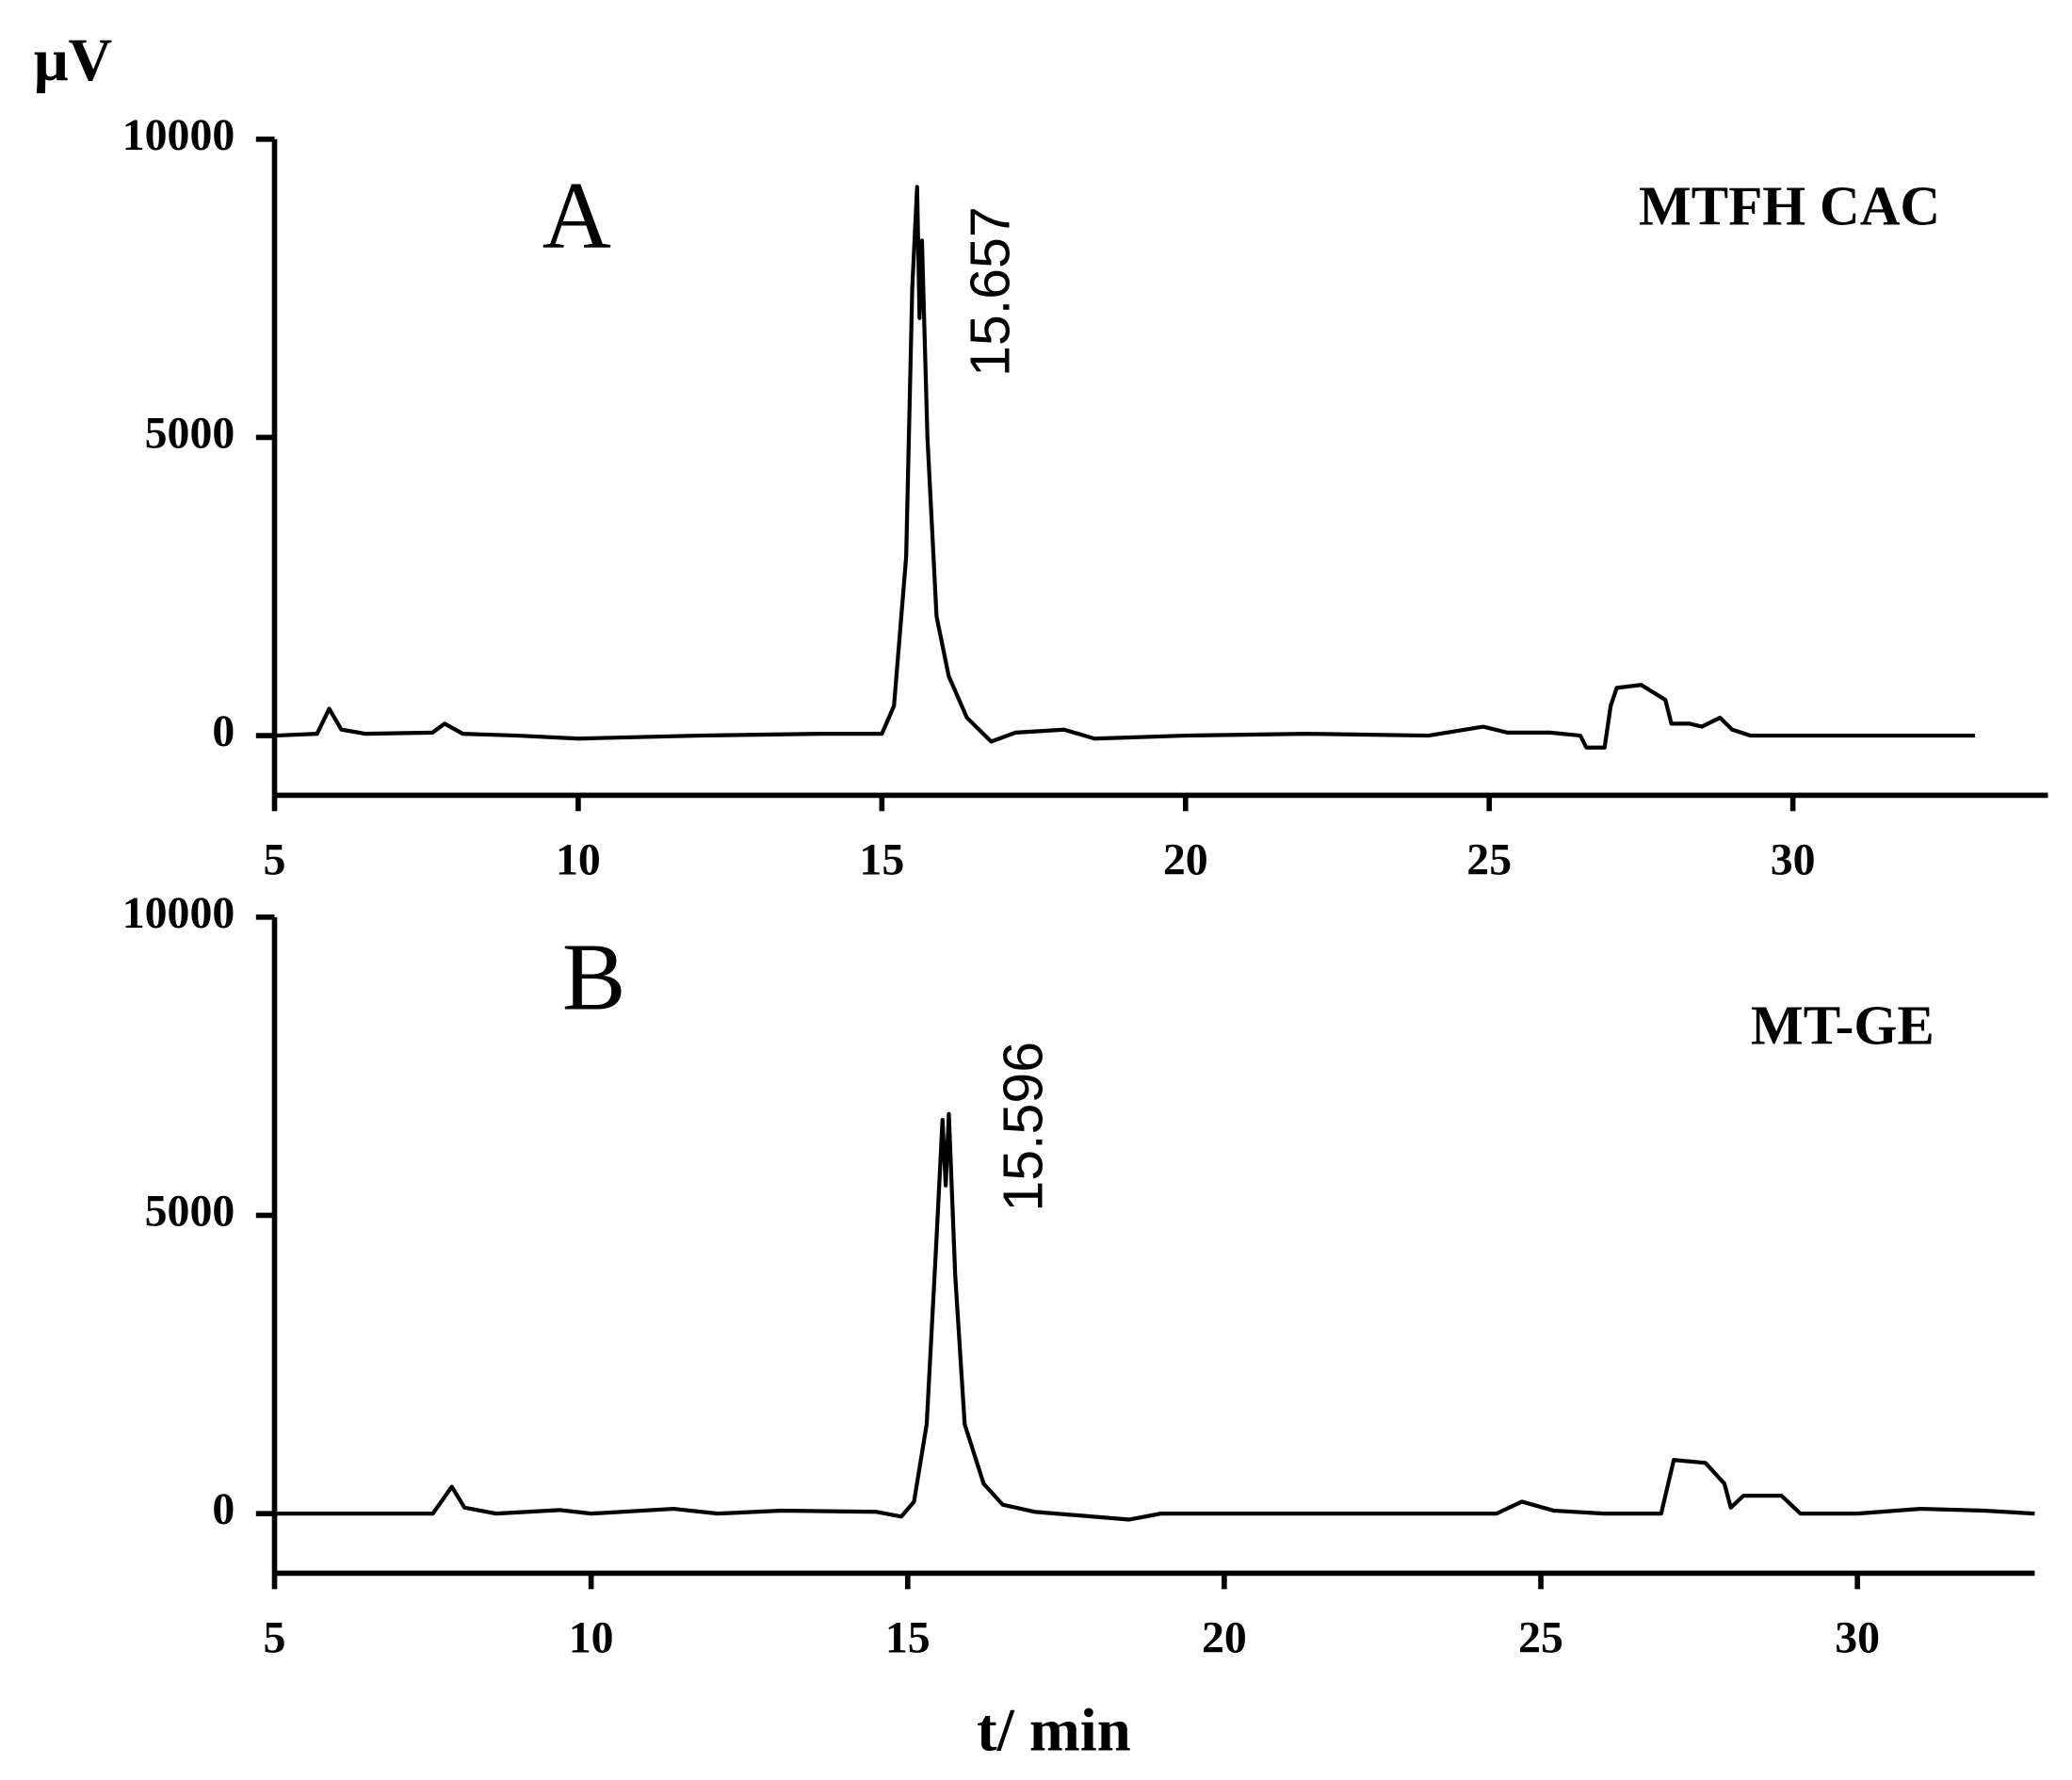  I want to click on annotation: MTFH CAC, so click(1790, 206).